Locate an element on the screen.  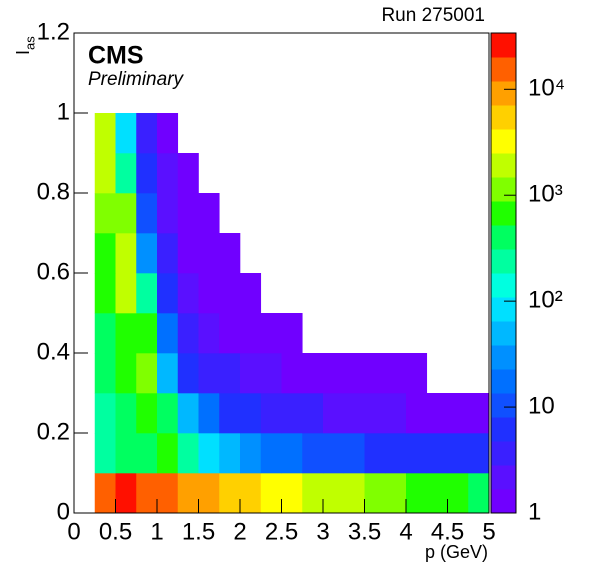
x-tick-label: 2 is located at coordinates (239, 531).